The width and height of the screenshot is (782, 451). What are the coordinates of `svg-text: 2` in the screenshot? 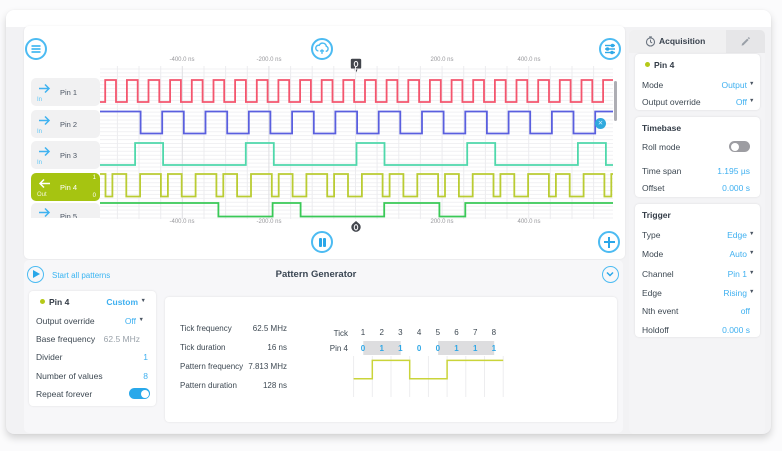 It's located at (381, 332).